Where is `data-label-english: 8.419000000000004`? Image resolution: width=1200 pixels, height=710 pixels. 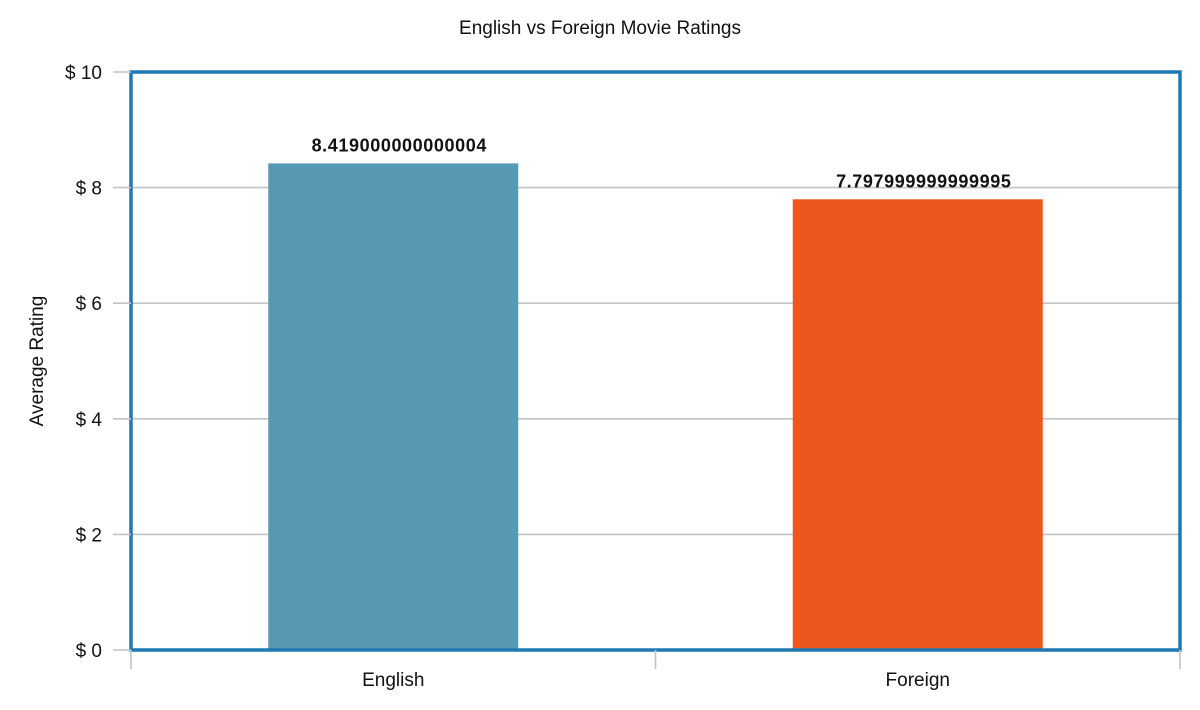
data-label-english: 8.419000000000004 is located at coordinates (399, 145).